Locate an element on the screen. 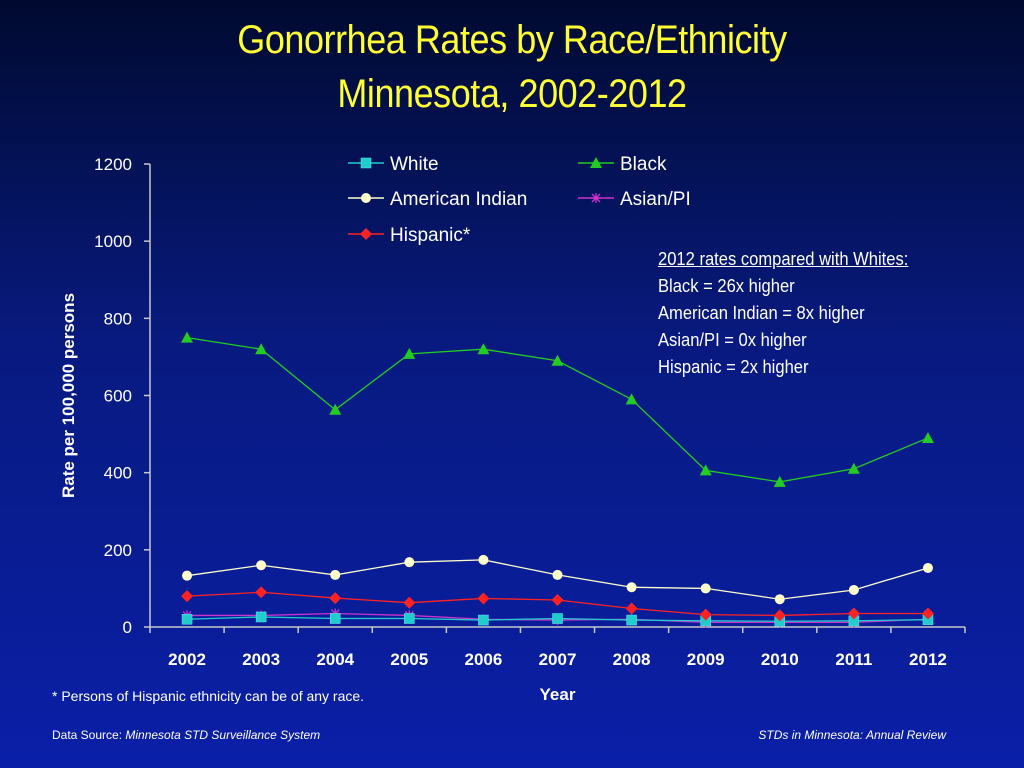  legend-marker-black is located at coordinates (596, 162).